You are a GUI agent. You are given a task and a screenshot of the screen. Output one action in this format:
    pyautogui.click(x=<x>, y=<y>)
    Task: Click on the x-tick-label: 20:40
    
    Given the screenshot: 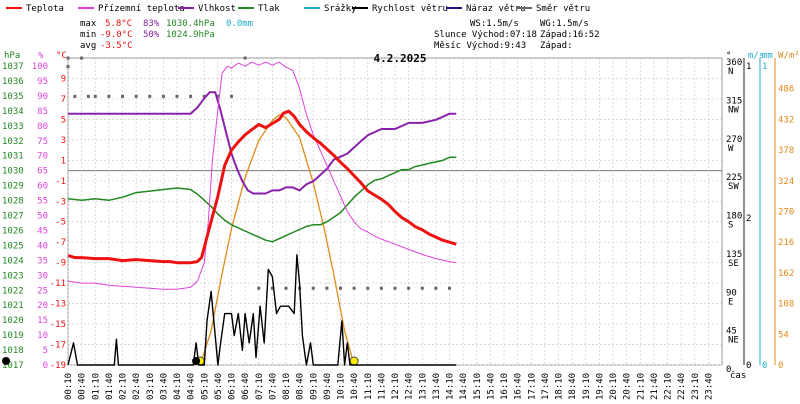 What is the action you would take?
    pyautogui.click(x=628, y=386)
    